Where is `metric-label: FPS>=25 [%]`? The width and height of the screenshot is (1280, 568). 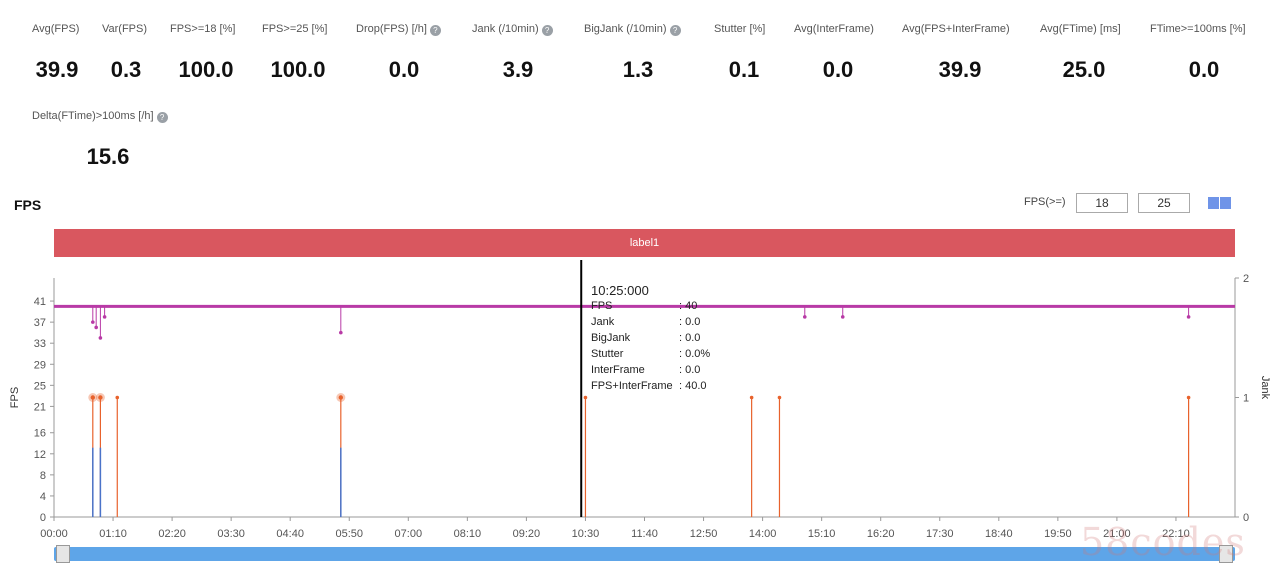 metric-label: FPS>=25 [%] is located at coordinates (294, 29).